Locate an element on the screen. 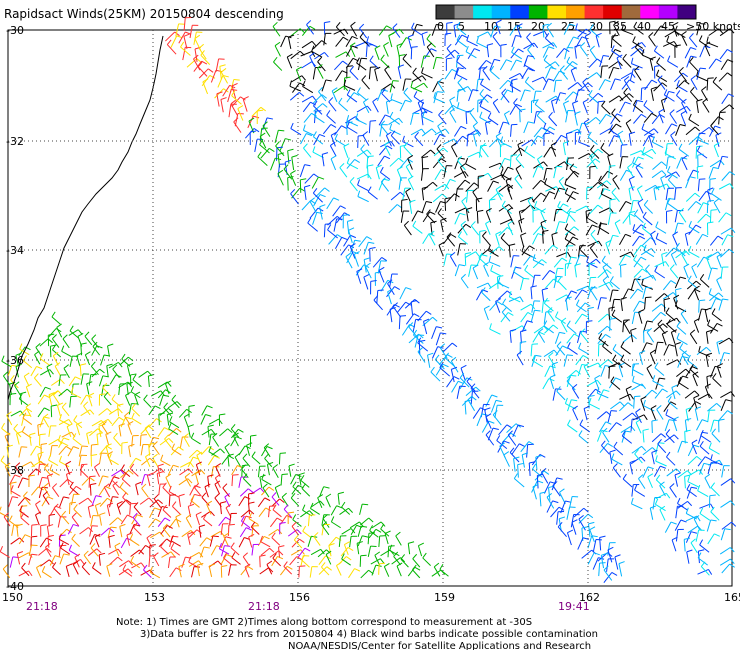 This screenshot has height=650, width=740. legend-swatch is located at coordinates (650, 12).